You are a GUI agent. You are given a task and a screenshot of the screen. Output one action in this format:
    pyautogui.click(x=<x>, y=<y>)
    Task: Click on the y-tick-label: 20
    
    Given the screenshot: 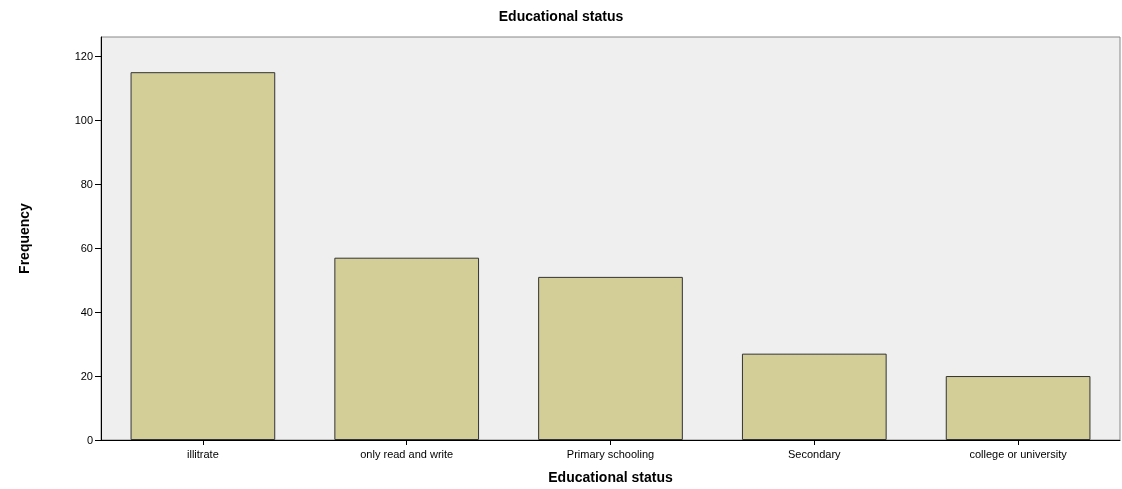 What is the action you would take?
    pyautogui.click(x=86, y=376)
    